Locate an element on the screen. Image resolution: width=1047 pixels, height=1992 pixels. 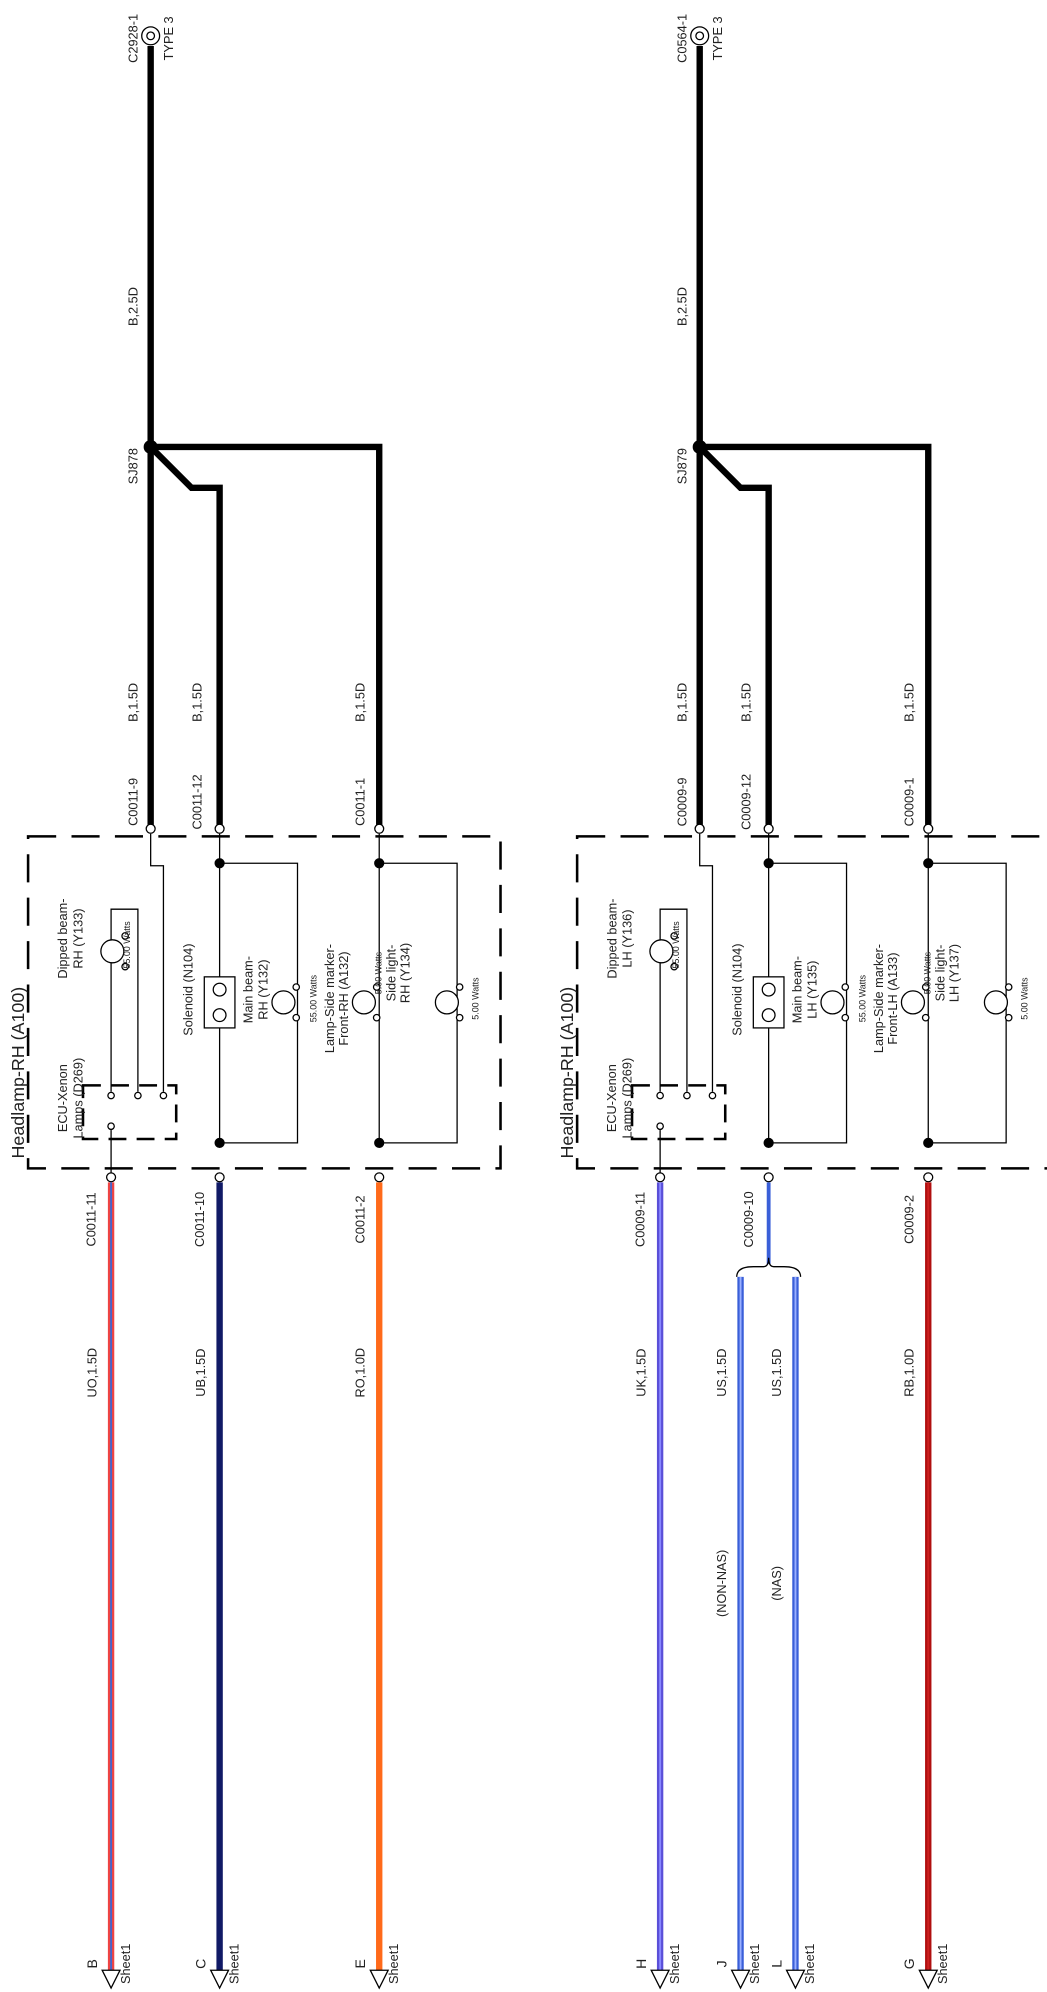
component-label: Solenoid (N104) is located at coordinates (736, 990).